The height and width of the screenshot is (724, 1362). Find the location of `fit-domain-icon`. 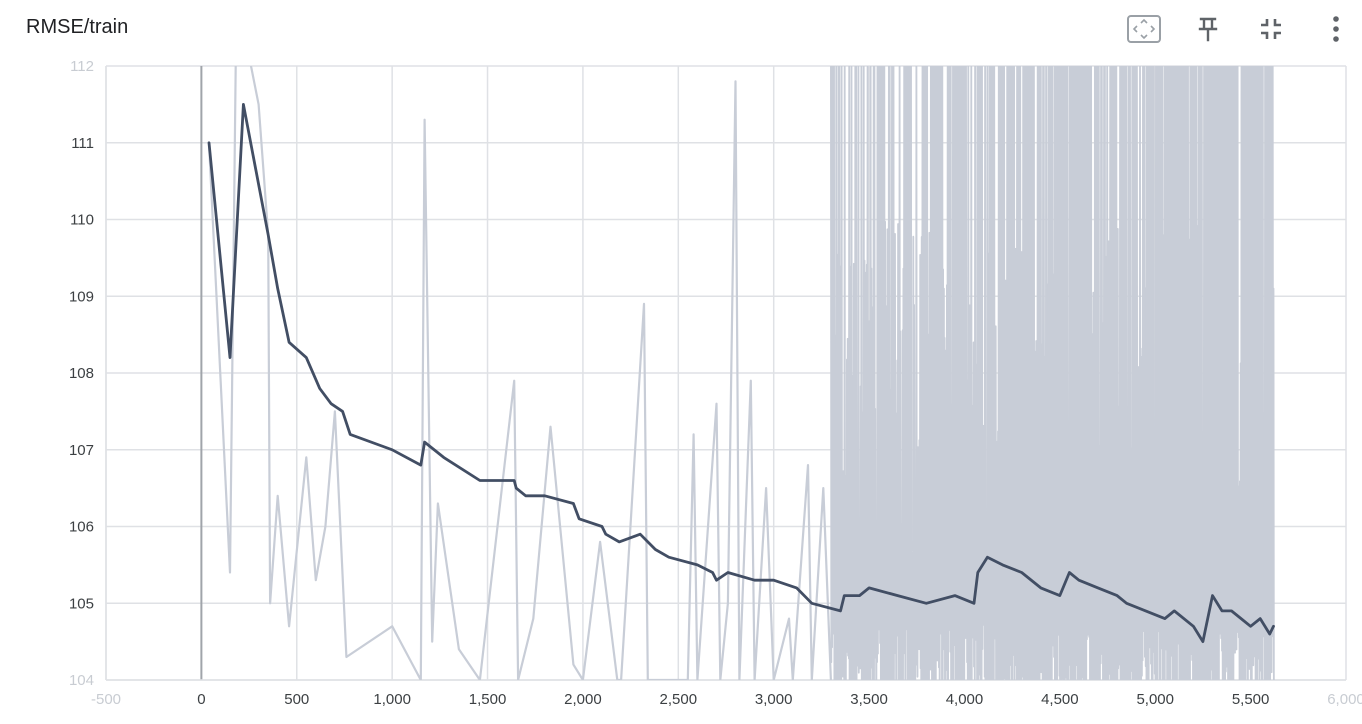

fit-domain-icon is located at coordinates (1144, 29).